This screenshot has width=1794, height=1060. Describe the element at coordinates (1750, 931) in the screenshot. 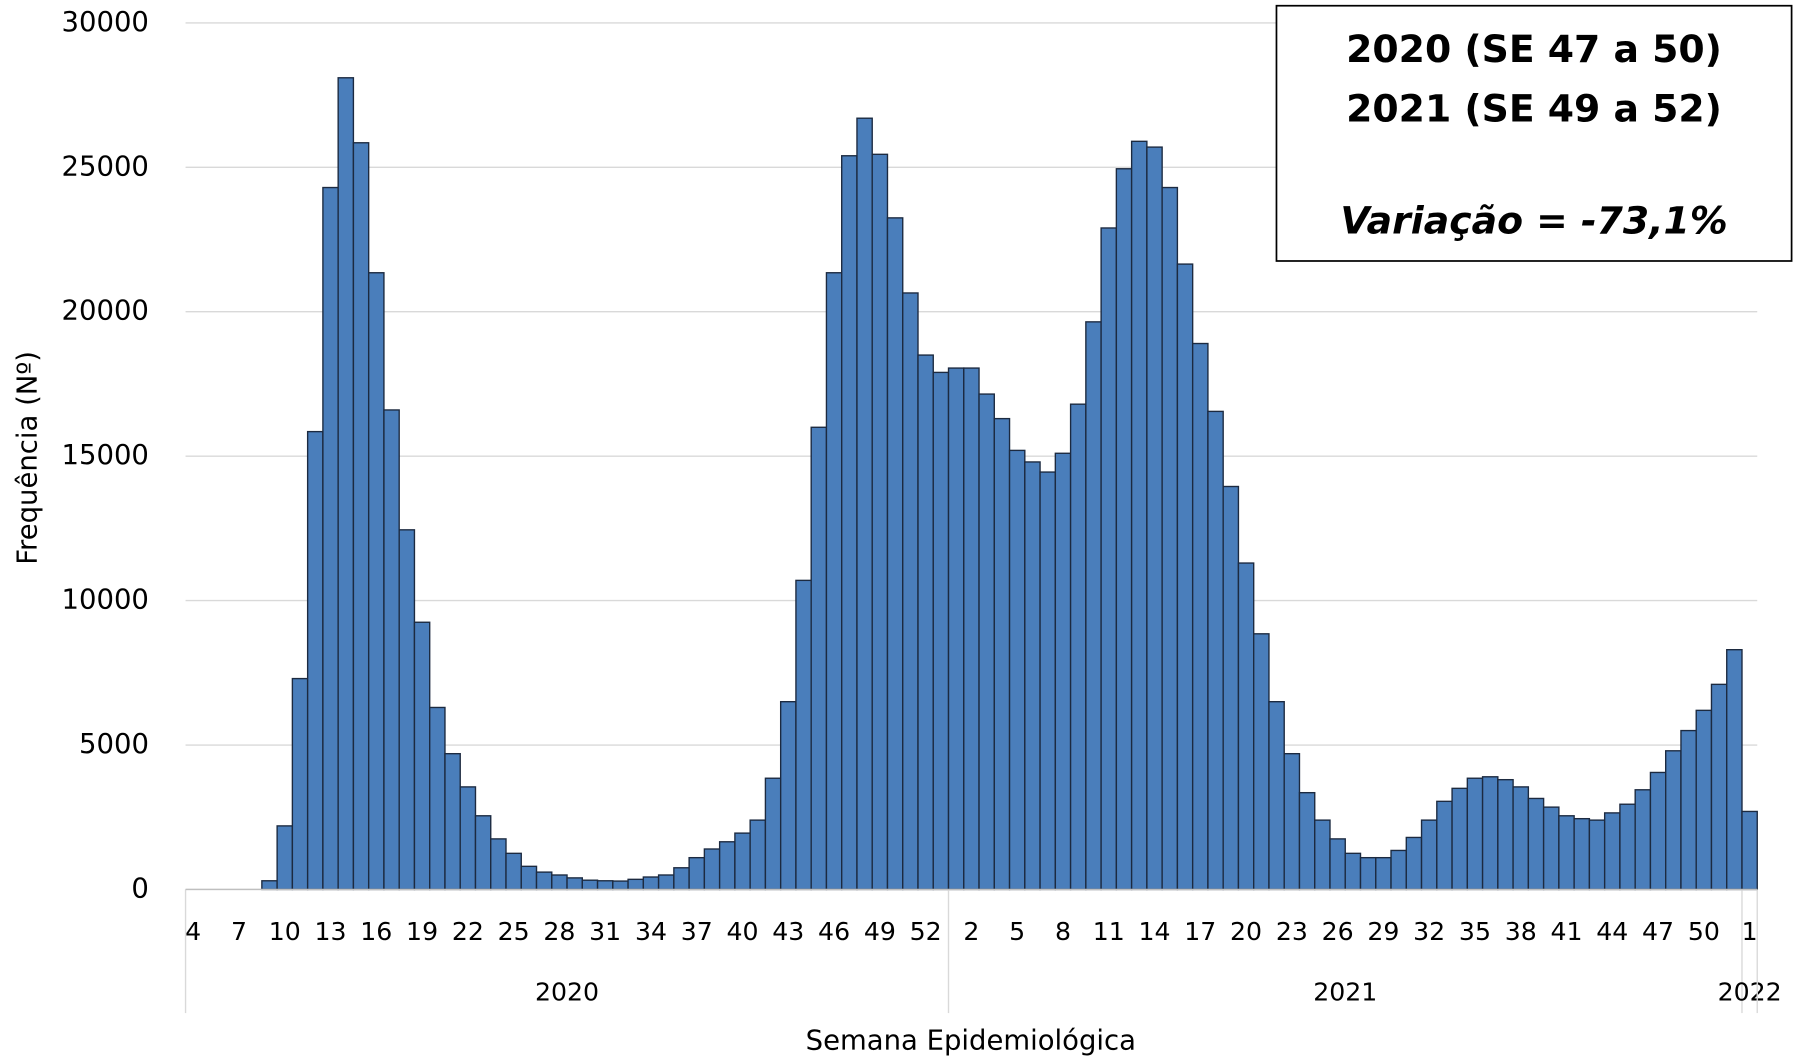

I see `x-tick-label: 1` at that location.